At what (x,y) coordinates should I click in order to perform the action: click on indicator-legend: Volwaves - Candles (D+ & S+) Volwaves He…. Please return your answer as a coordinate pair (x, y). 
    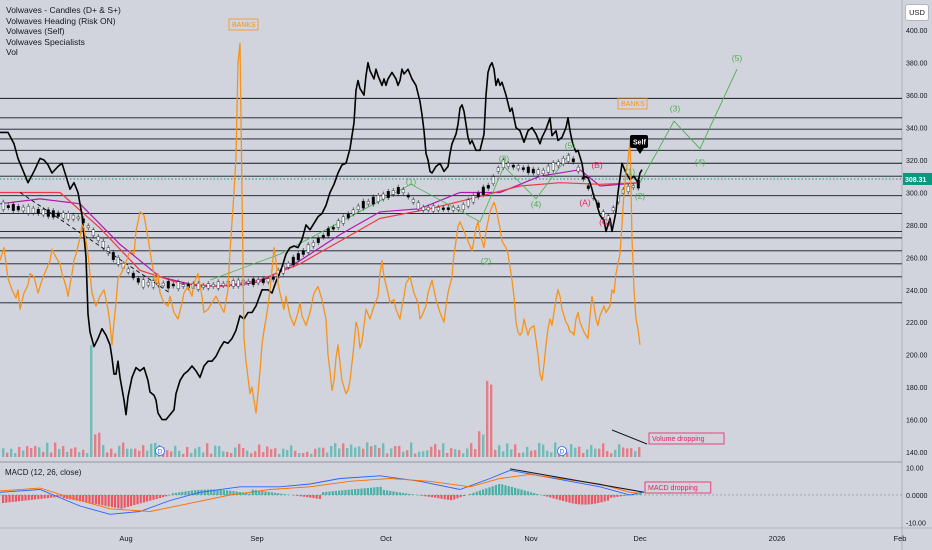
    Looking at the image, I should click on (63, 31).